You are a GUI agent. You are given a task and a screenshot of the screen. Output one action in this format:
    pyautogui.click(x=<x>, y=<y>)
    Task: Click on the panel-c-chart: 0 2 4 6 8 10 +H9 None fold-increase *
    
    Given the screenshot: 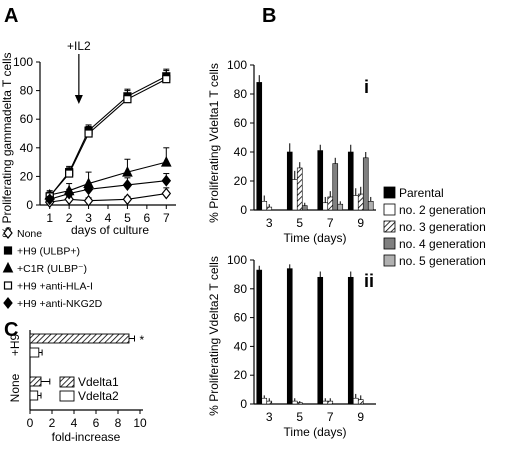 What is the action you would take?
    pyautogui.click(x=77, y=387)
    